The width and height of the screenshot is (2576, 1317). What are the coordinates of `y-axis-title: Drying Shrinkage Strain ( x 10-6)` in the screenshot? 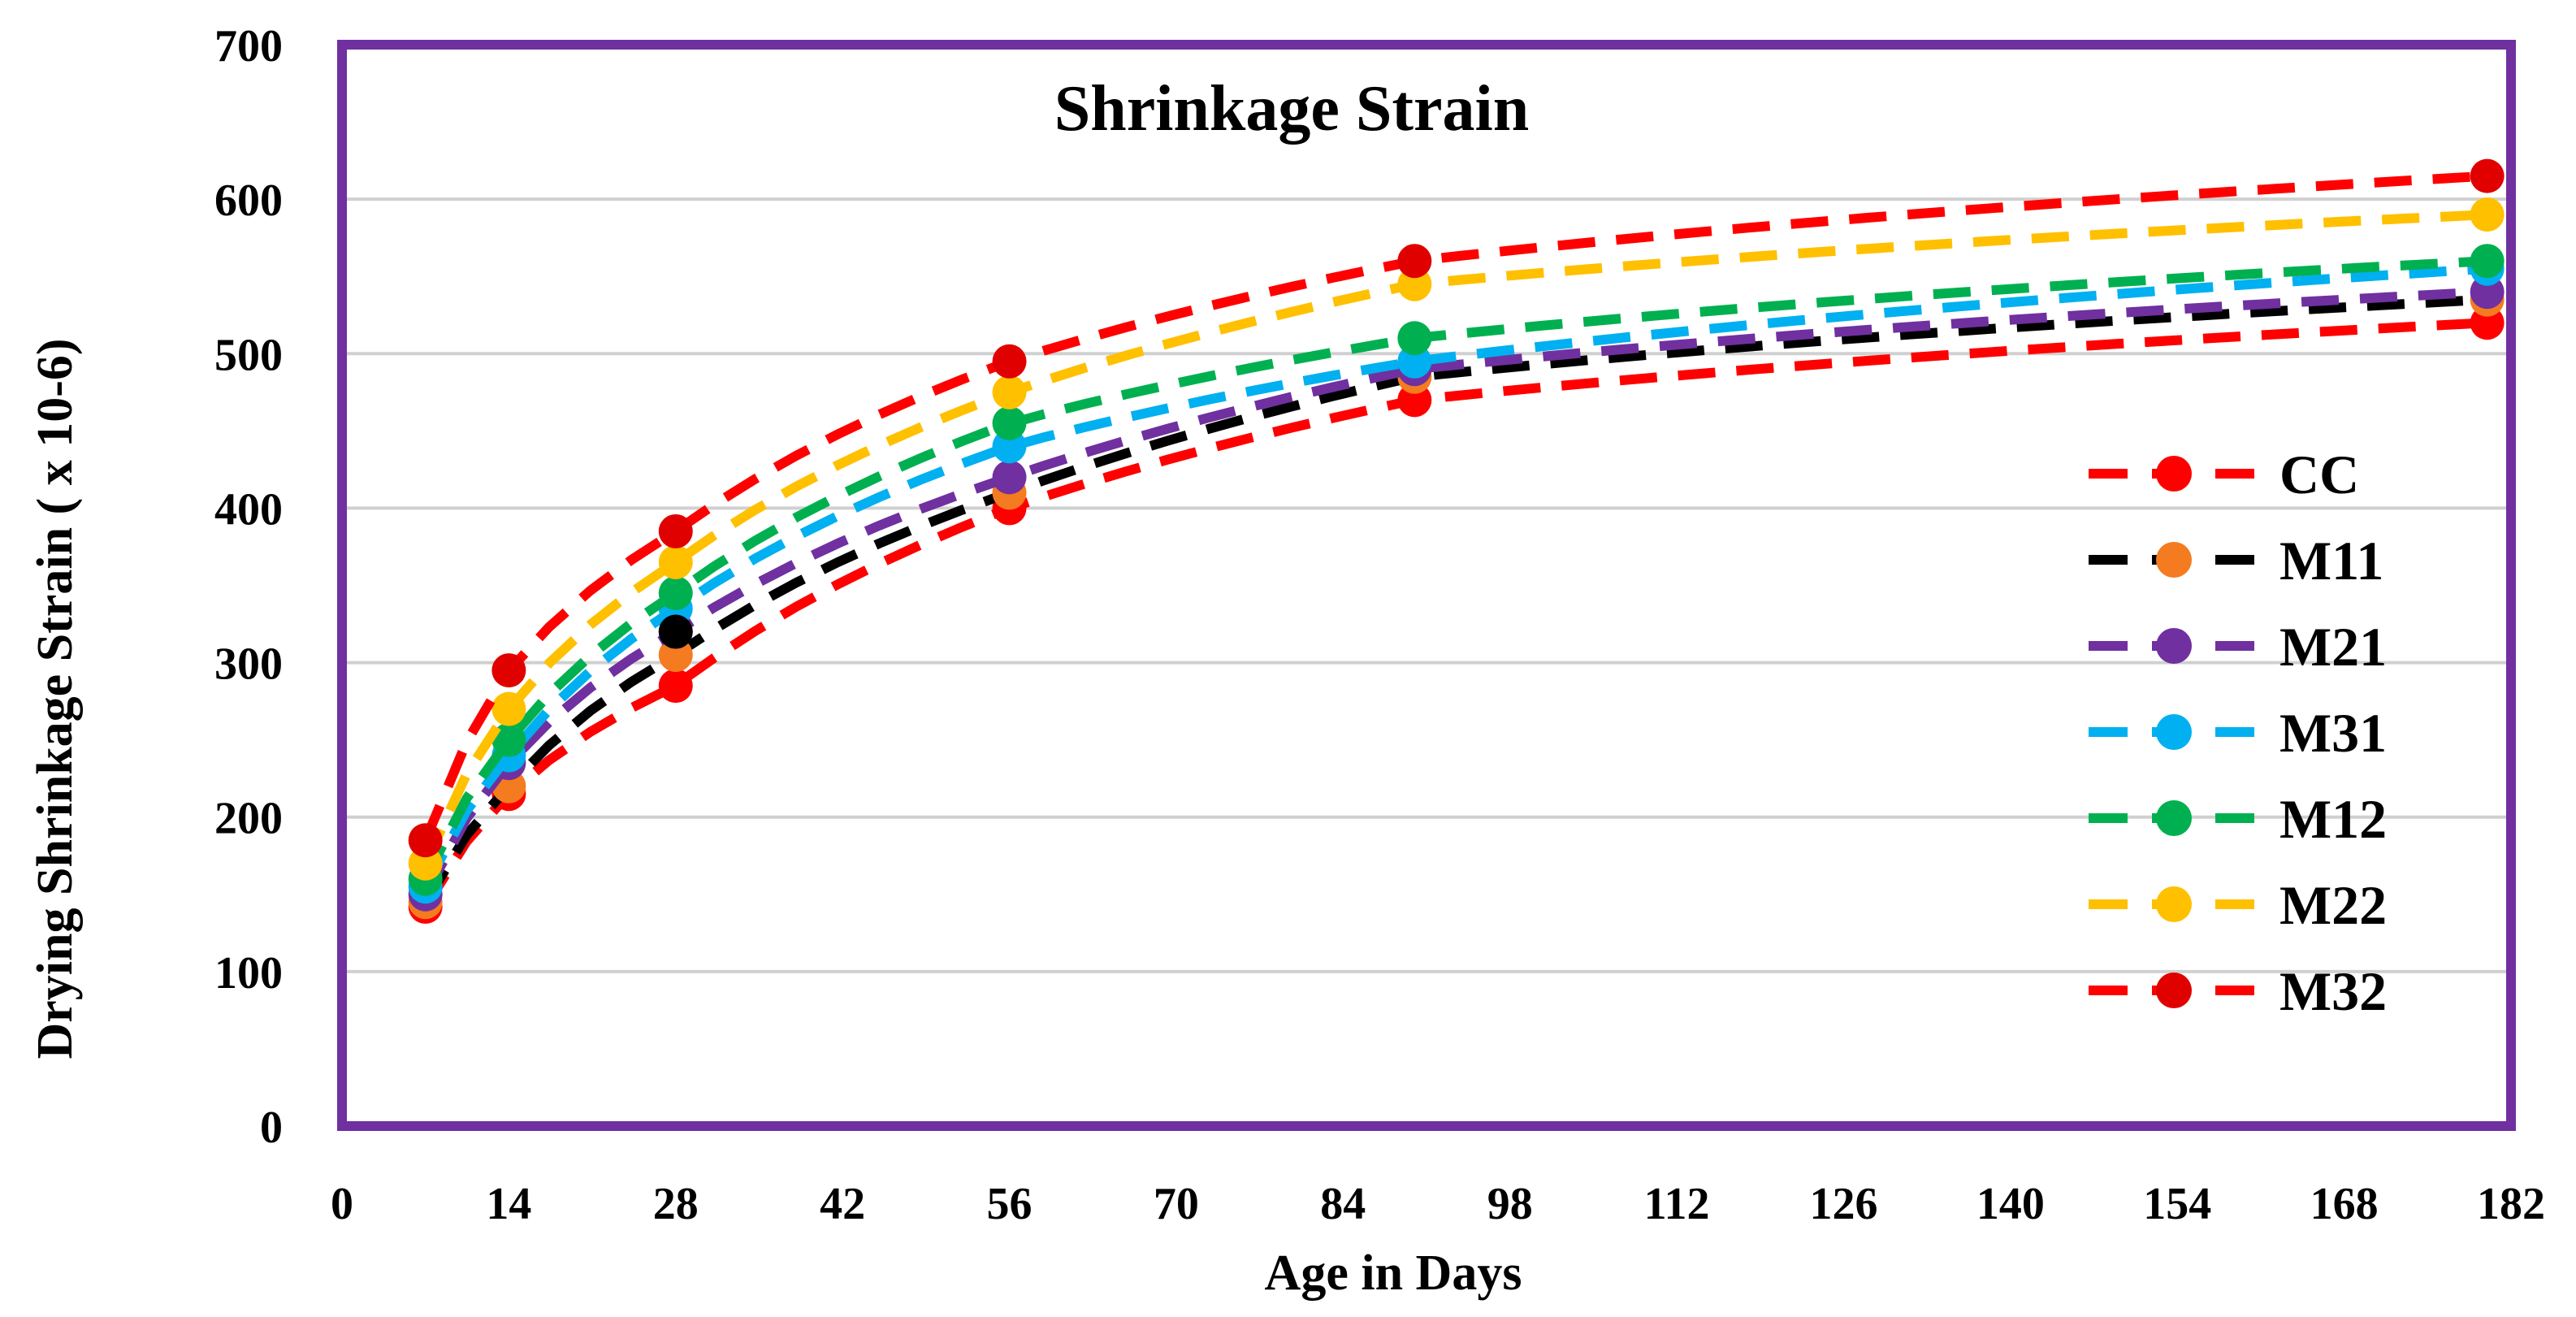 It's located at (56, 699).